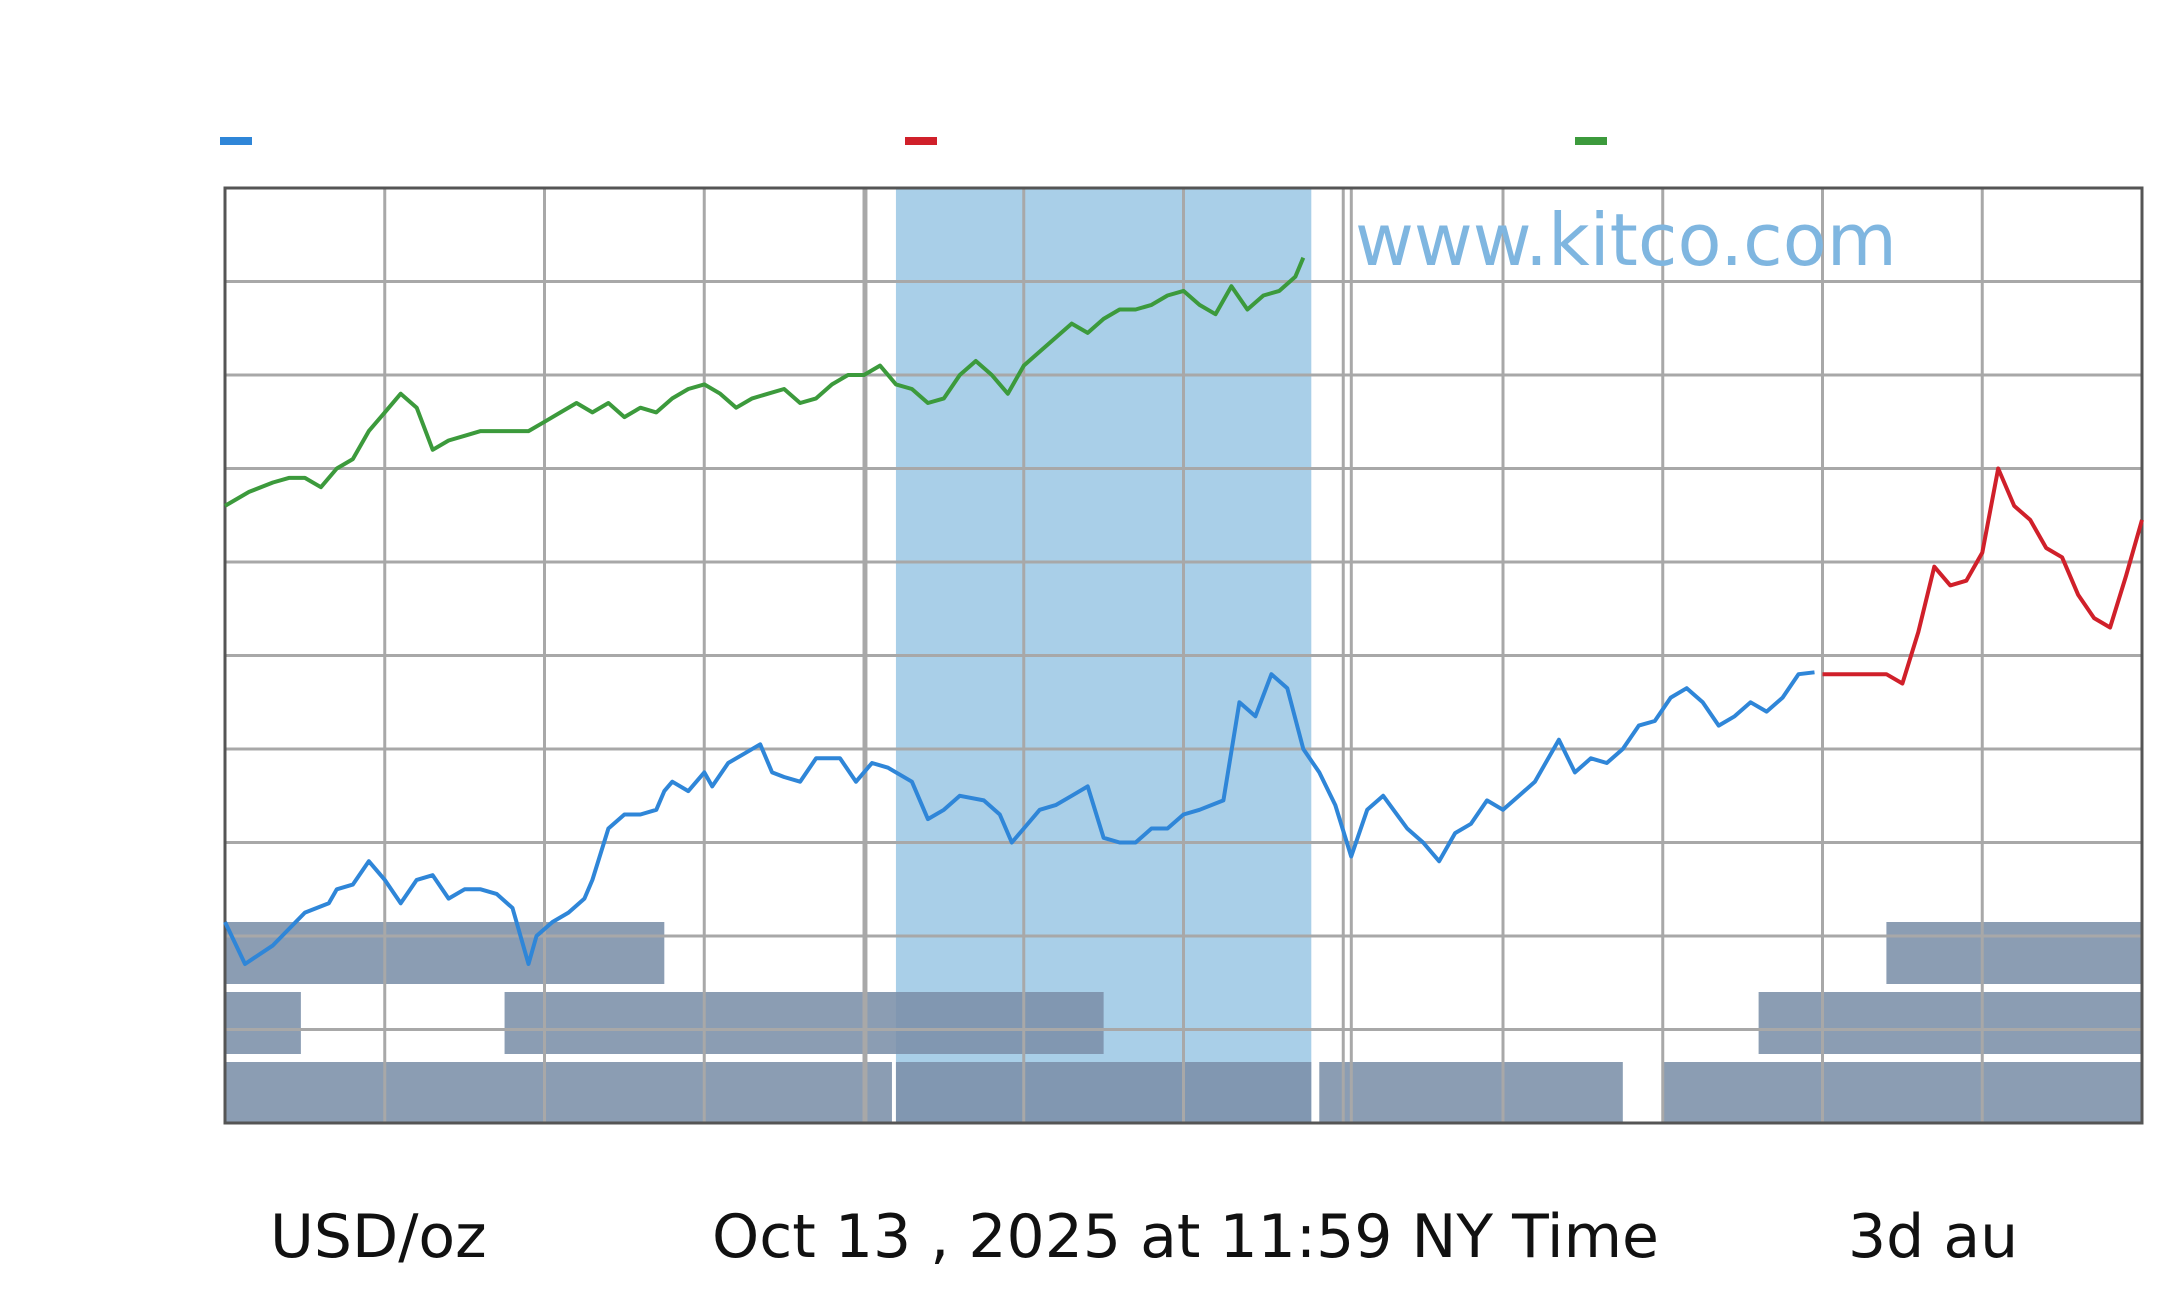 This screenshot has height=1303, width=2160. I want to click on watermark: www.kitco.com, so click(1626, 240).